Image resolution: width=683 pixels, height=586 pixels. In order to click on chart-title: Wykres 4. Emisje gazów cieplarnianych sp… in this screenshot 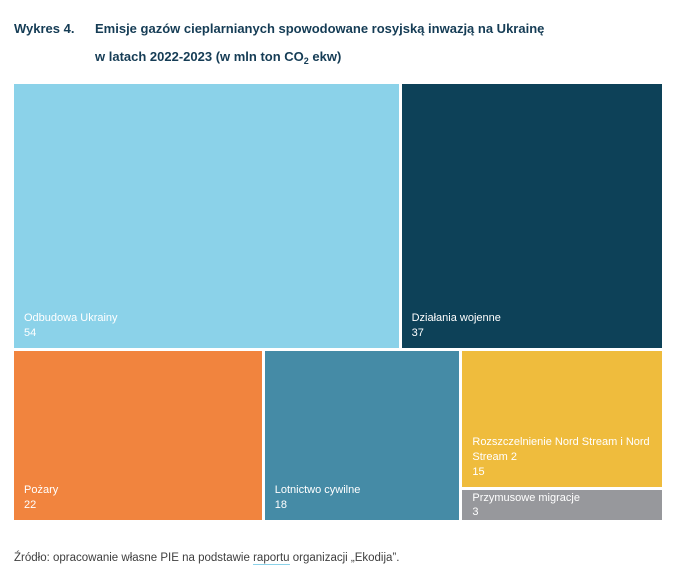, I will do `click(341, 37)`.